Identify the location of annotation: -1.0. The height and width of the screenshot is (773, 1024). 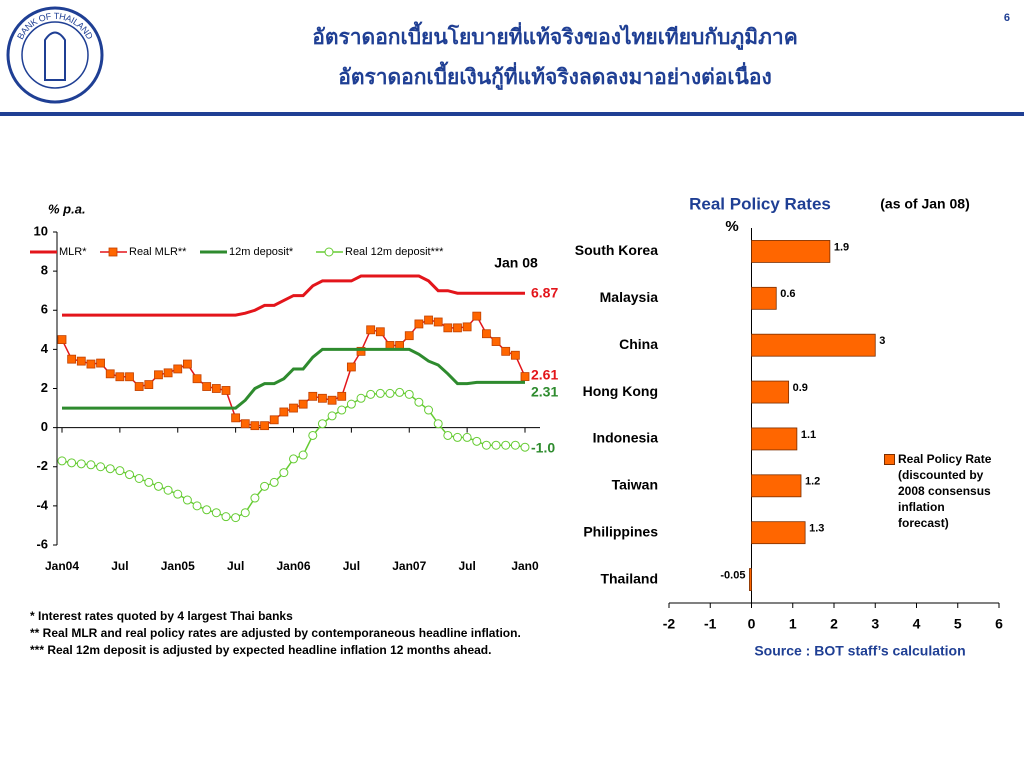
(543, 448).